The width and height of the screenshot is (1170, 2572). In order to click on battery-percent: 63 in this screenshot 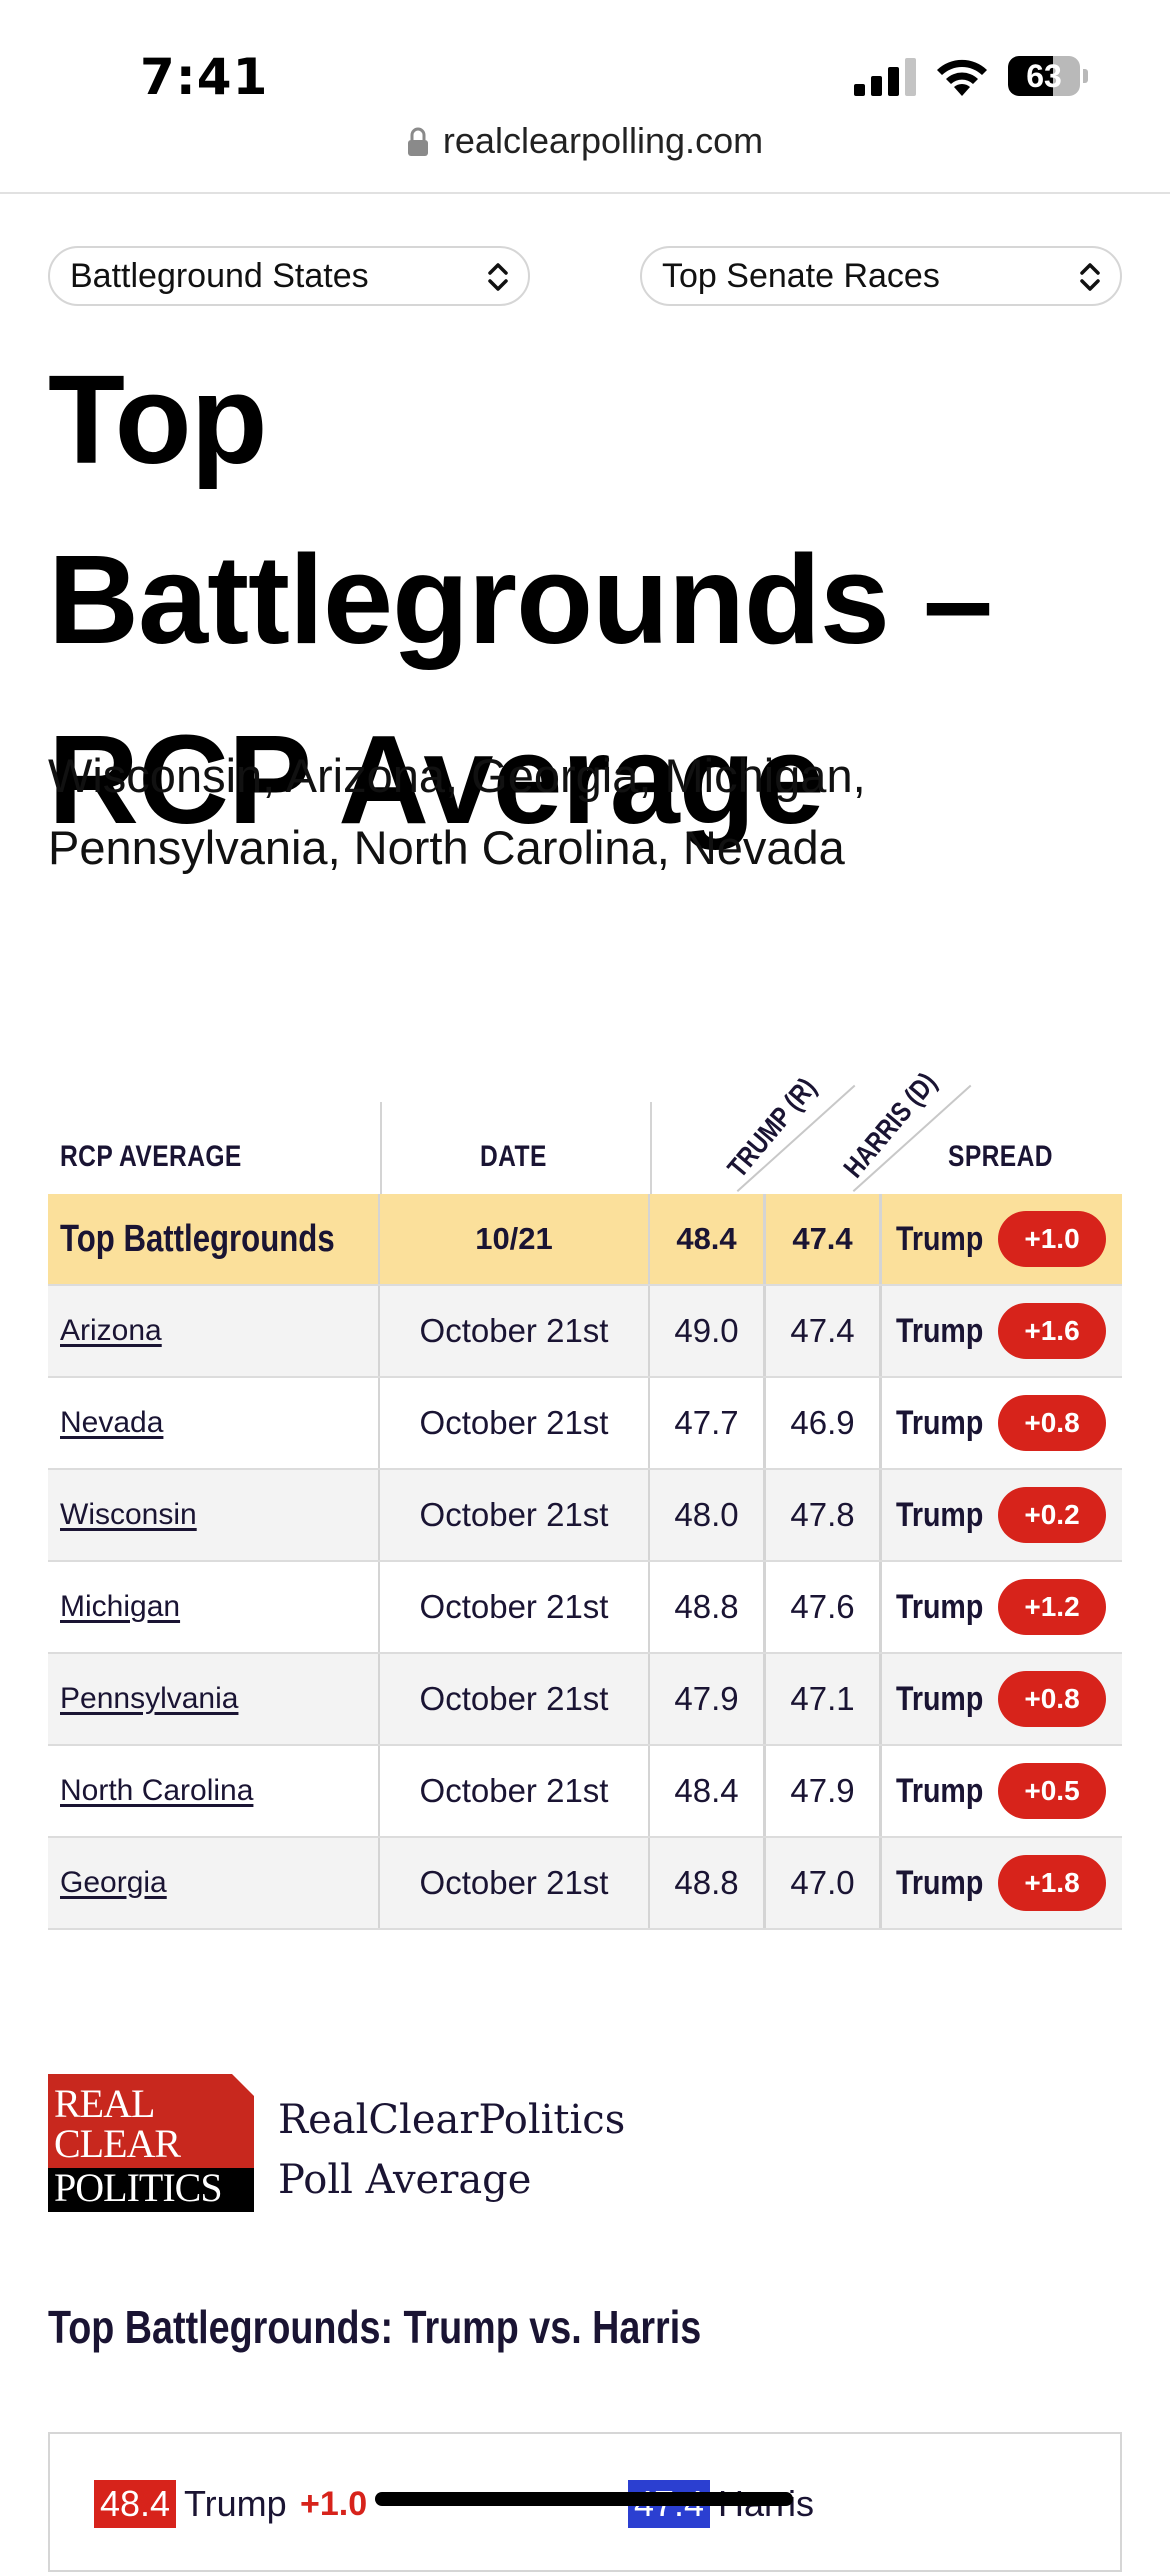, I will do `click(1044, 76)`.